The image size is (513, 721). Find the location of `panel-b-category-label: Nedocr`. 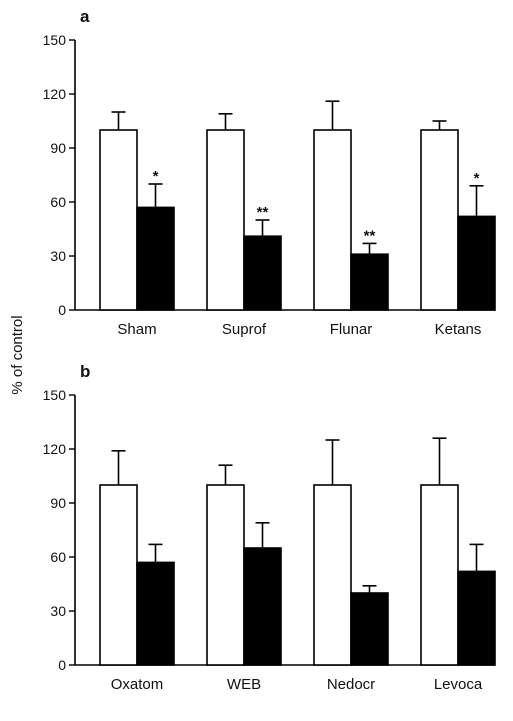

panel-b-category-label: Nedocr is located at coordinates (351, 684).